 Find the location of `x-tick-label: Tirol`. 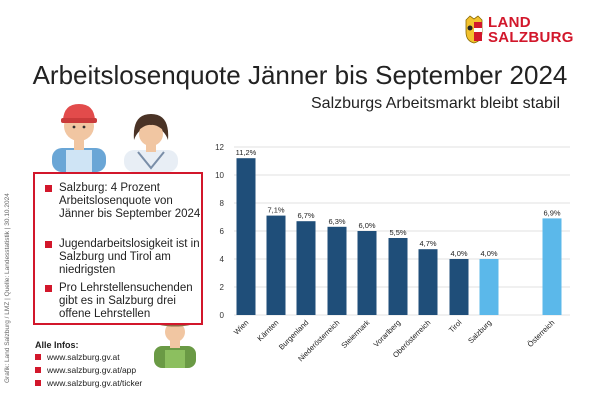

x-tick-label: Tirol is located at coordinates (455, 326).